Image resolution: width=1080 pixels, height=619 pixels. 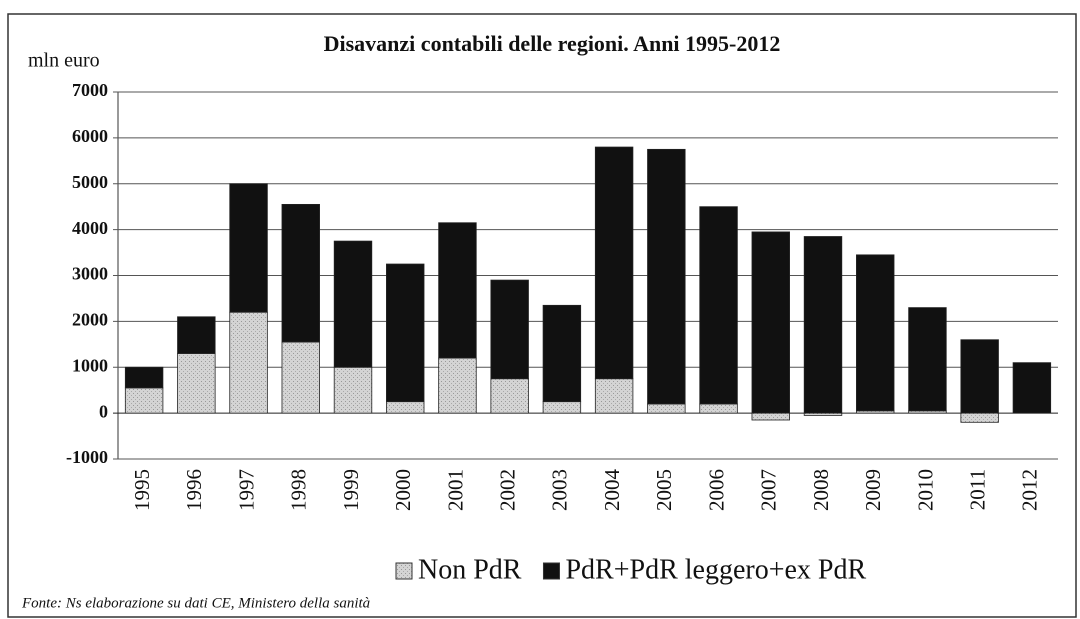 I want to click on legend-label: PdR+PdR leggero+ex PdR, so click(x=715, y=569).